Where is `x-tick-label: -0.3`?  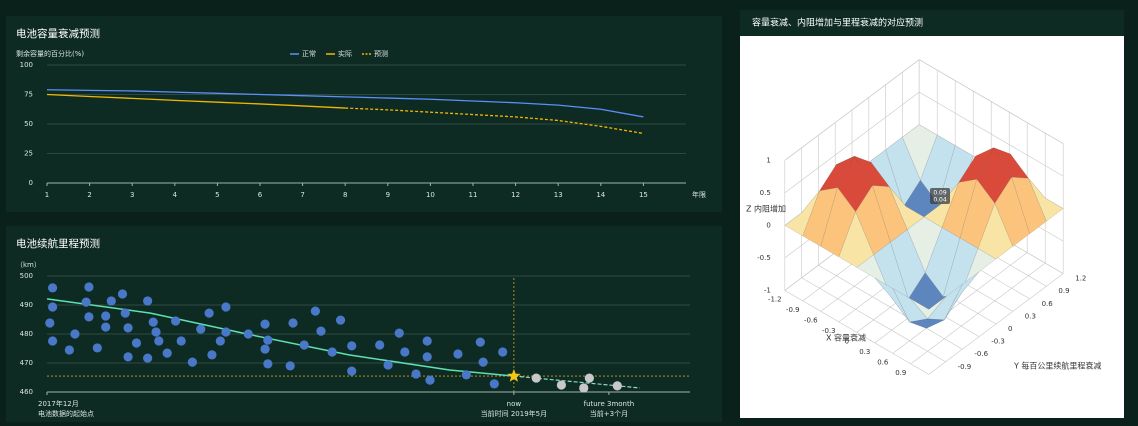 x-tick-label: -0.3 is located at coordinates (829, 331).